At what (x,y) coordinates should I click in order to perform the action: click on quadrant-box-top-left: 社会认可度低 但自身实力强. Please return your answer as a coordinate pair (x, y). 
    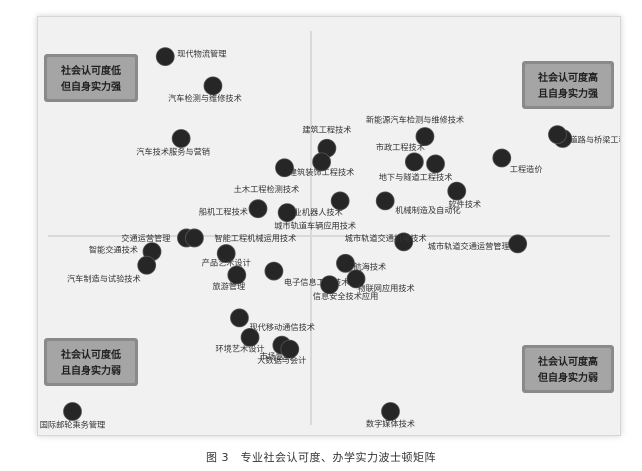
    Looking at the image, I should click on (91, 78).